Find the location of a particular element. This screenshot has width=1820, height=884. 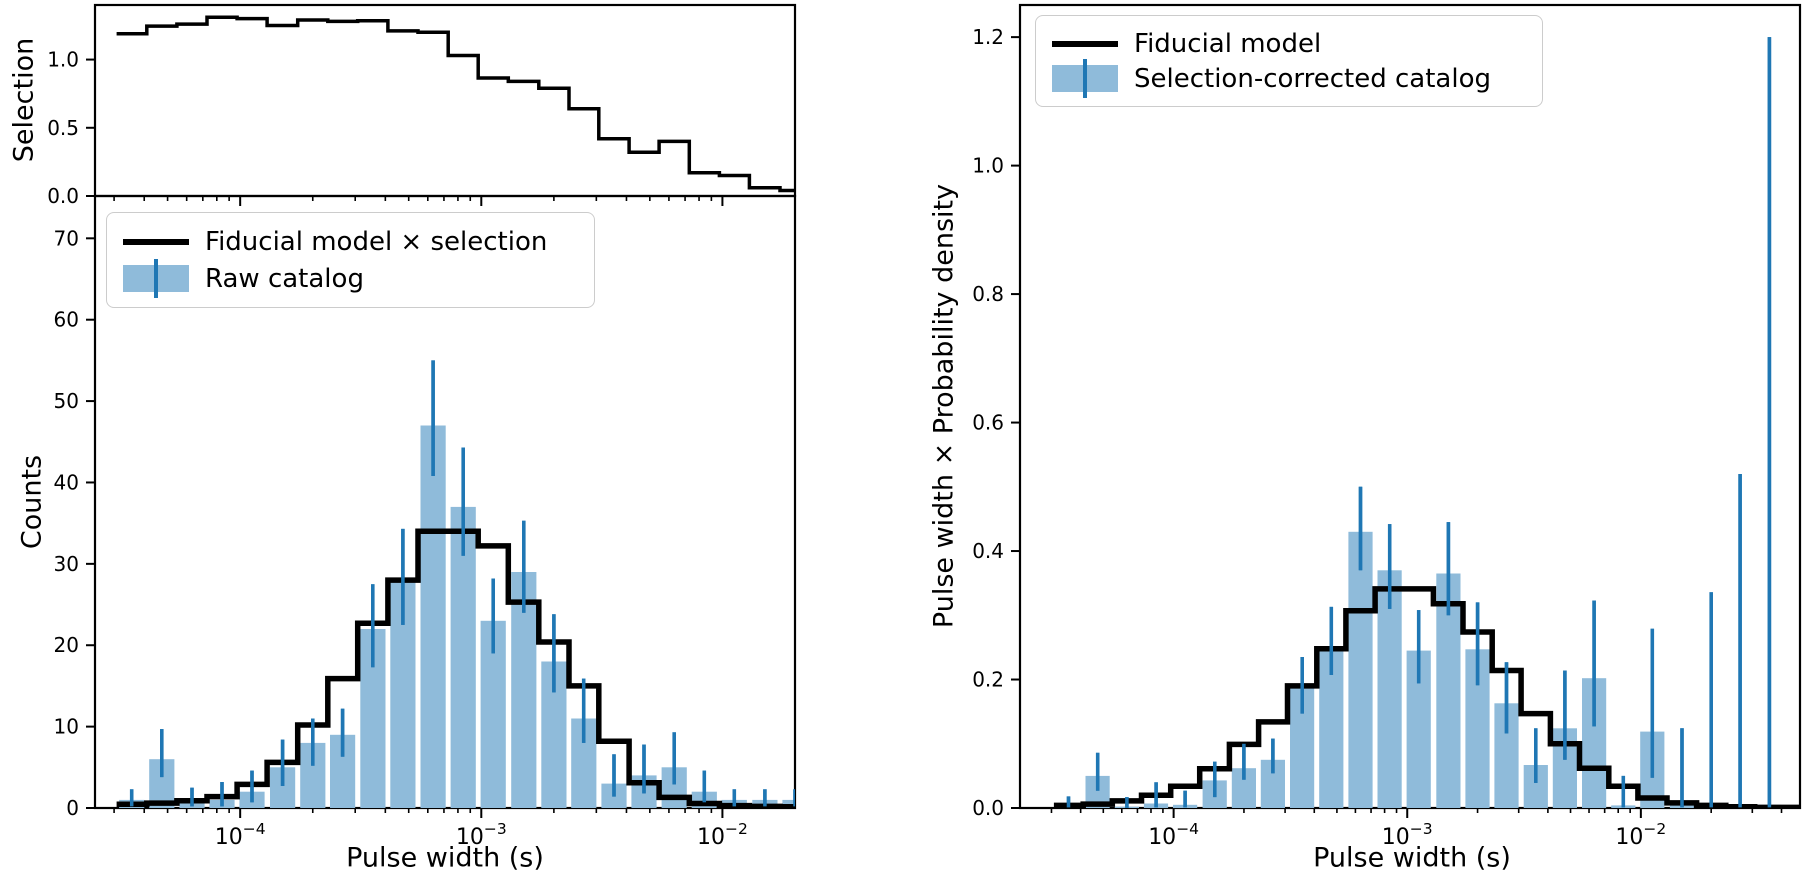

y-tick-label: 50 is located at coordinates (66, 401).